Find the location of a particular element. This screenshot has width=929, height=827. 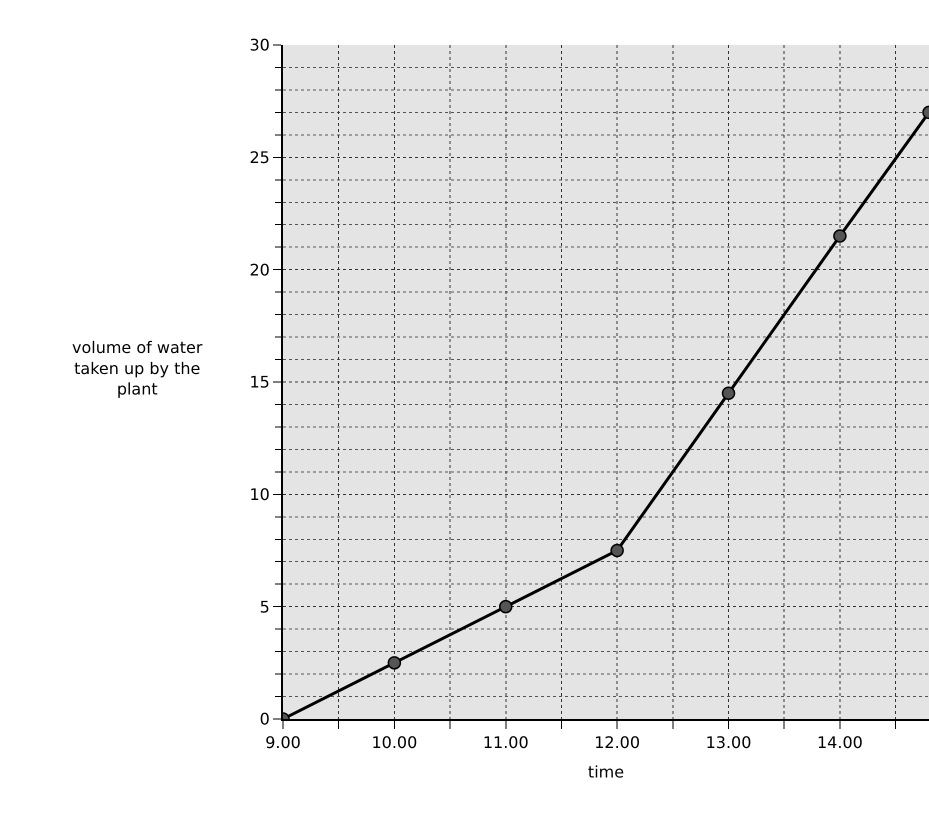

y-tick-label: 25 is located at coordinates (259, 157).